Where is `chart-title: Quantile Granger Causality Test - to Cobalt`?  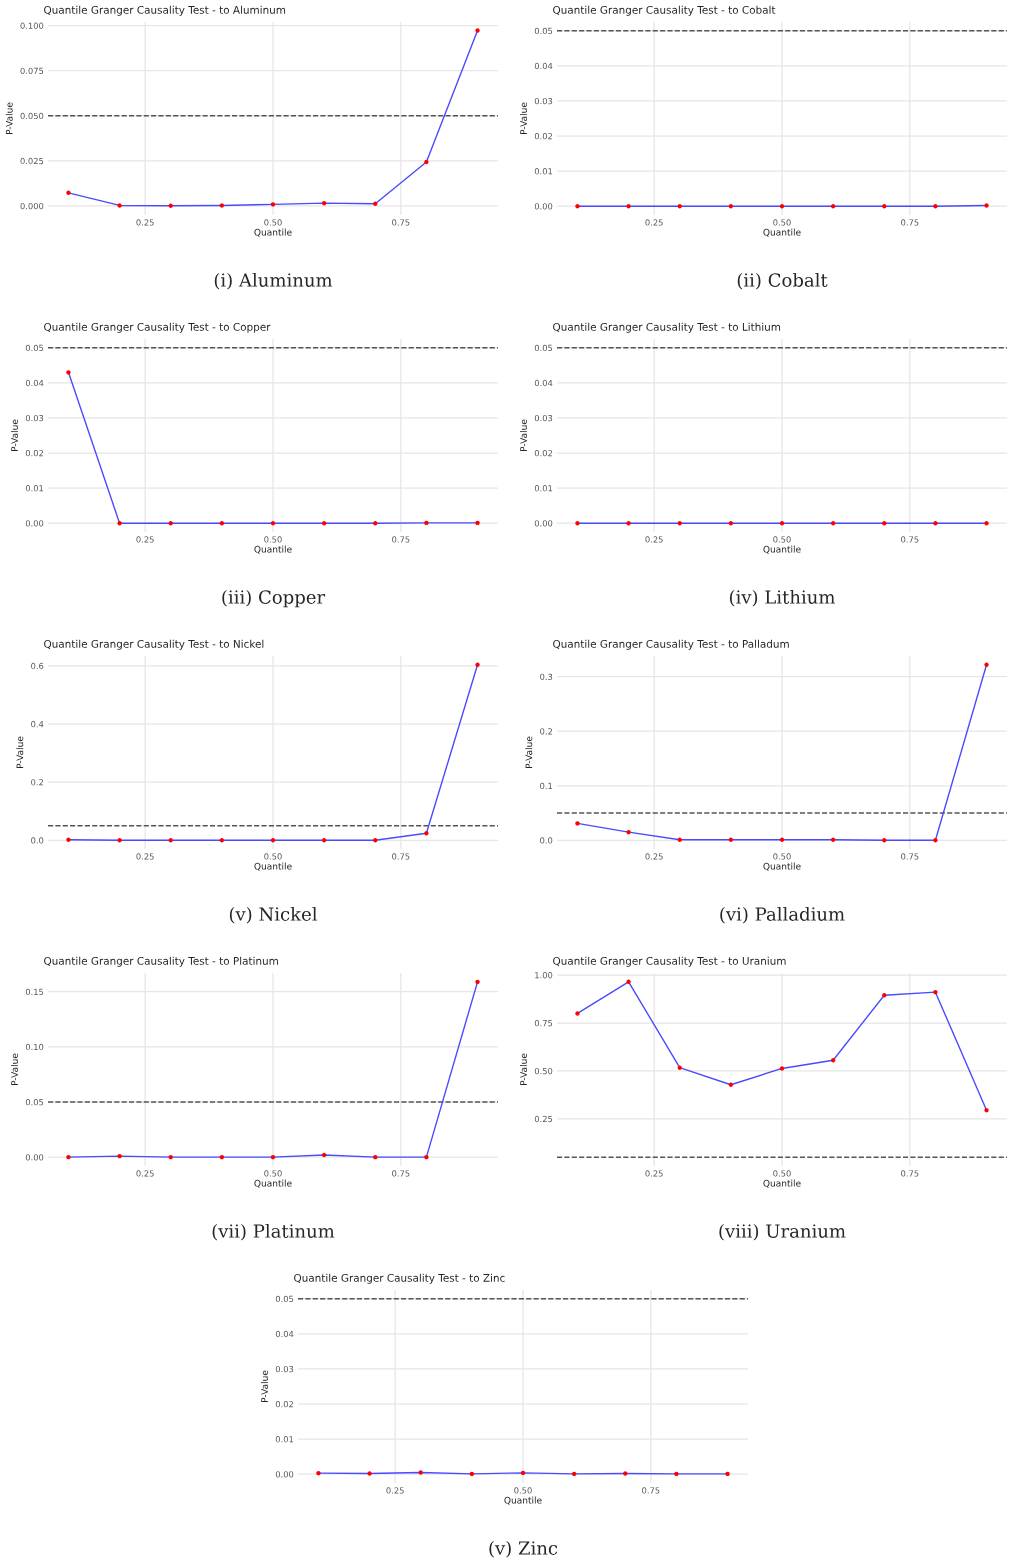 chart-title: Quantile Granger Causality Test - to Cobalt is located at coordinates (664, 10).